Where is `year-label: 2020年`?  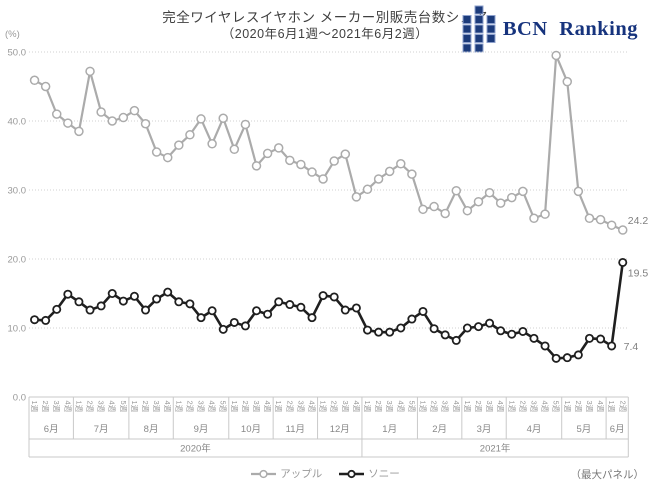 year-label: 2020年 is located at coordinates (195, 449).